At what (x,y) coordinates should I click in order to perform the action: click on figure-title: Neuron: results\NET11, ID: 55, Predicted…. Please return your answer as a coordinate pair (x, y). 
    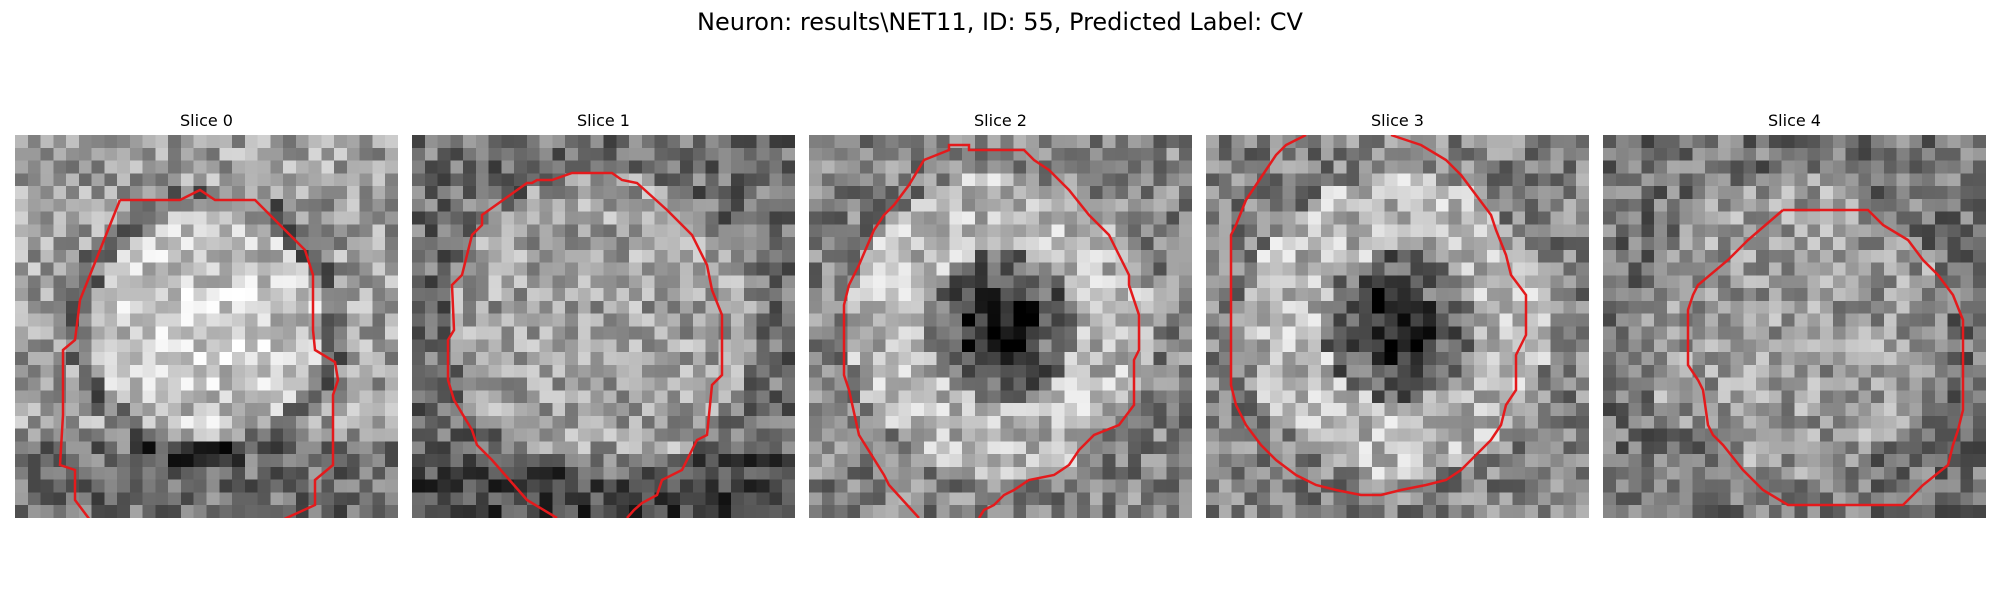
    Looking at the image, I should click on (1000, 22).